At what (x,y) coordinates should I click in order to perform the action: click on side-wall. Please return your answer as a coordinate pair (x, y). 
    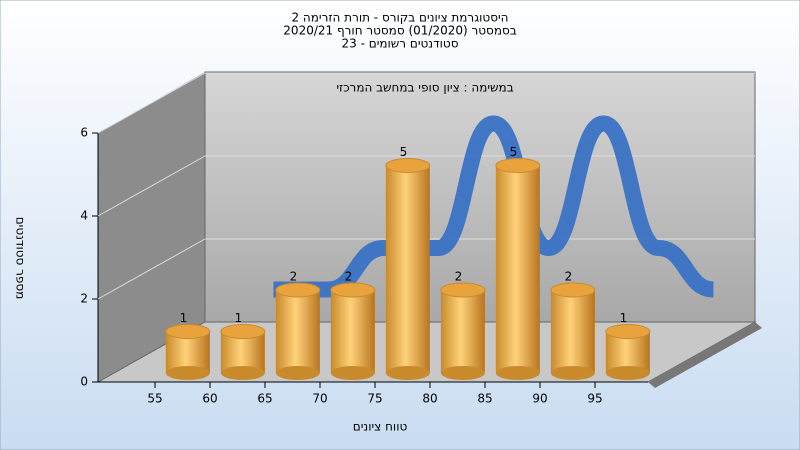
    Looking at the image, I should click on (151, 227).